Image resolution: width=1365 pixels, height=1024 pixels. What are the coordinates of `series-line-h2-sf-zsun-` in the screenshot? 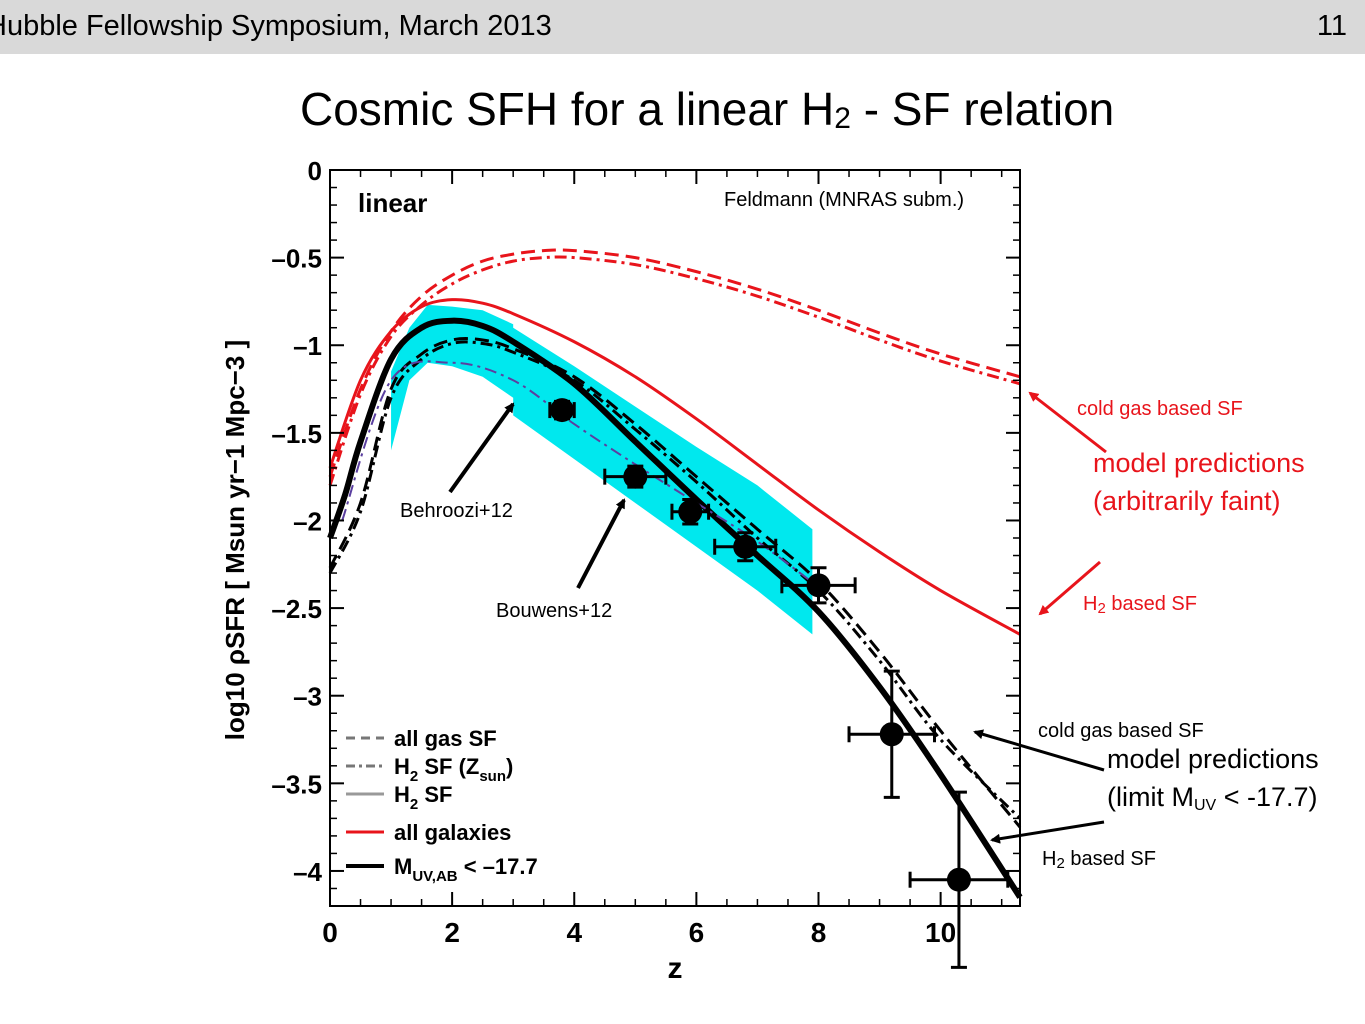 It's located at (674, 370).